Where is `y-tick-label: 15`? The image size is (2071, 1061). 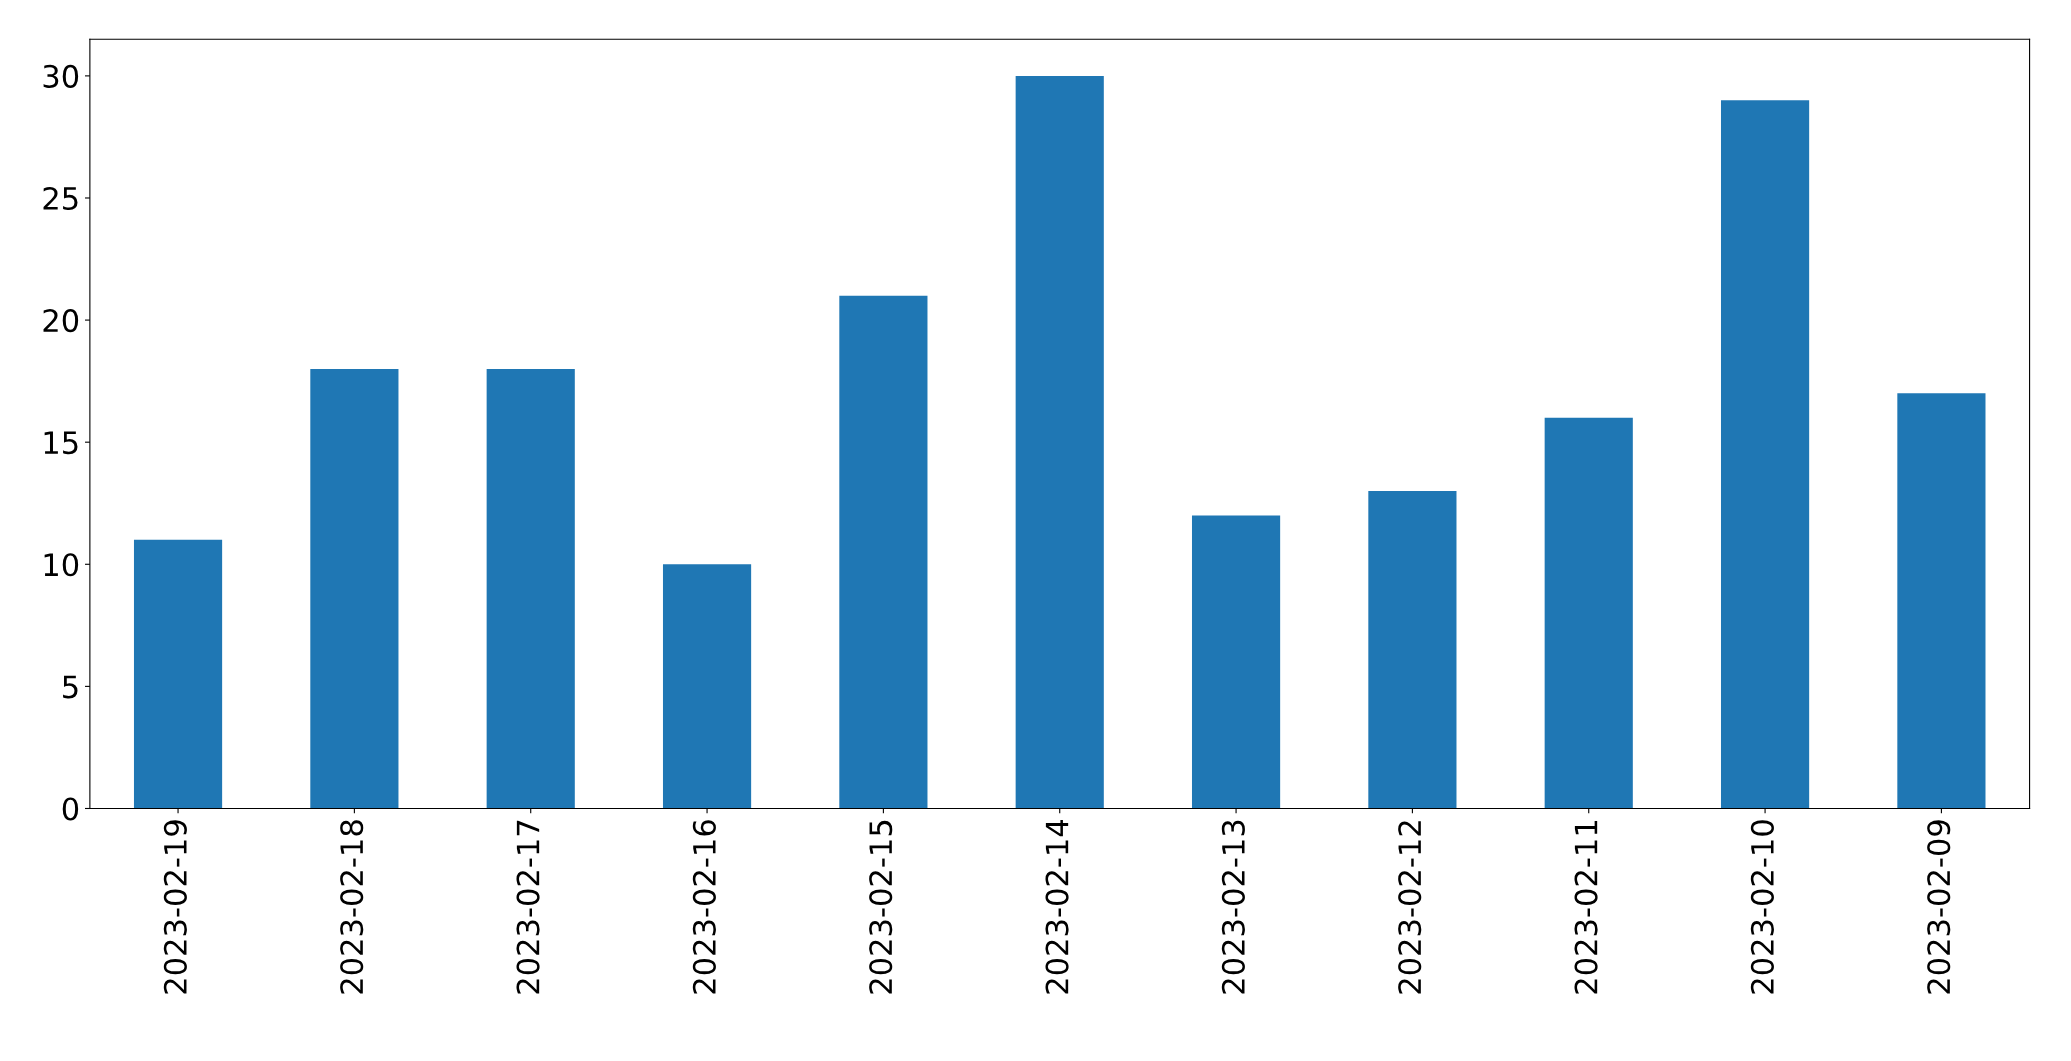
y-tick-label: 15 is located at coordinates (61, 443).